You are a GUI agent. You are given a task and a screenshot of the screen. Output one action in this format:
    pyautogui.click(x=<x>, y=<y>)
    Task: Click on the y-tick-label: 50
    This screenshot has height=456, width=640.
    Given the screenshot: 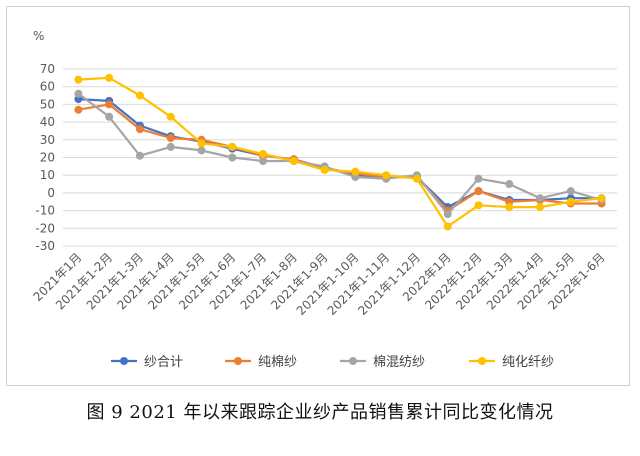 What is the action you would take?
    pyautogui.click(x=47, y=104)
    